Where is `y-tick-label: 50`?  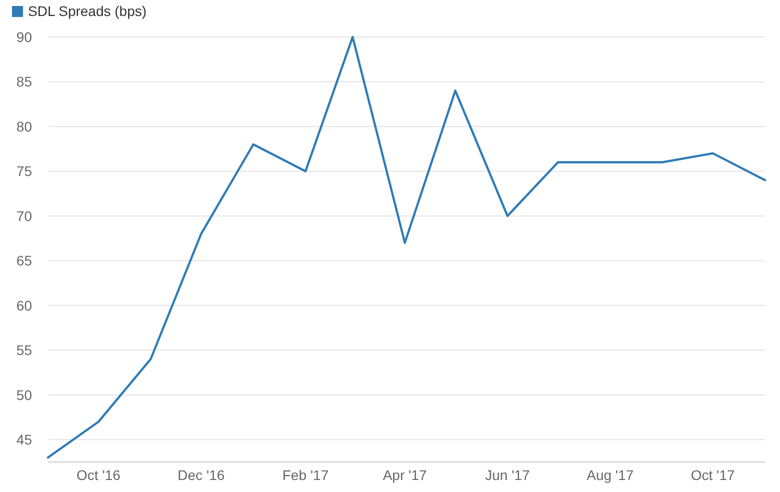 y-tick-label: 50 is located at coordinates (24, 394).